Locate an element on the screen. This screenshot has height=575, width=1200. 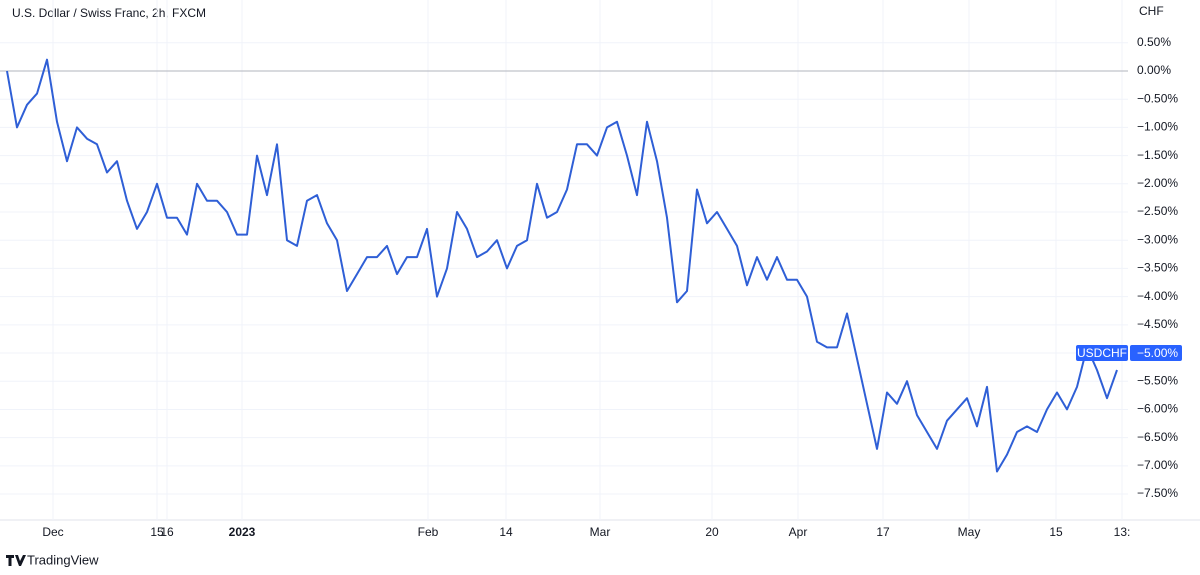
logo is located at coordinates (16, 560).